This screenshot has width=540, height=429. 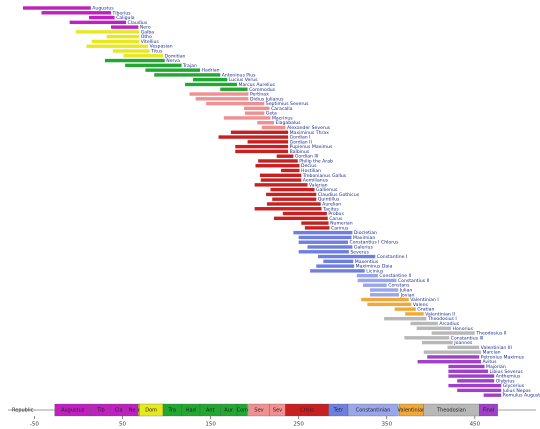 What do you see at coordinates (138, 23) in the screenshot?
I see `emperor-name: Claudius` at bounding box center [138, 23].